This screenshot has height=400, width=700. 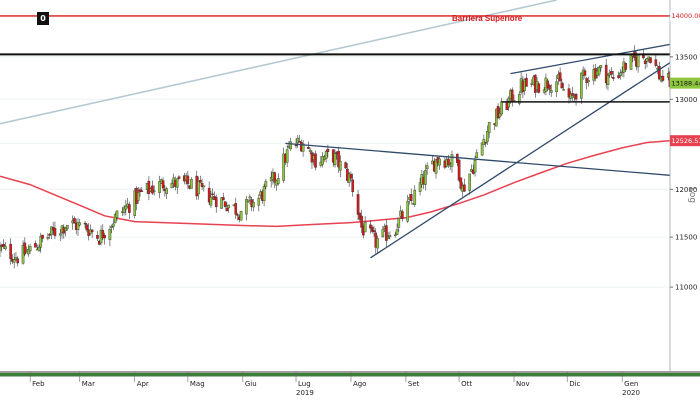 What do you see at coordinates (685, 200) in the screenshot?
I see `y-axis-background` at bounding box center [685, 200].